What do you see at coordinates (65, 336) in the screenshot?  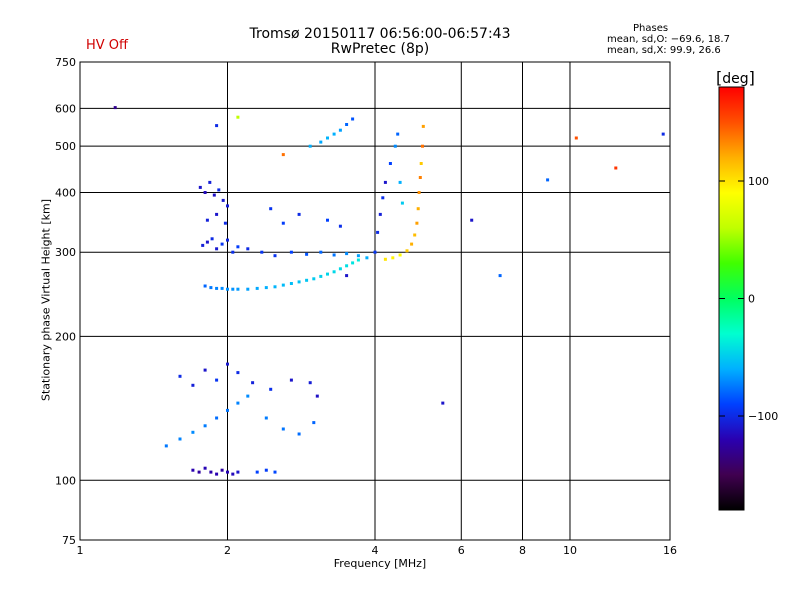 I see `y-tick-label: 200` at bounding box center [65, 336].